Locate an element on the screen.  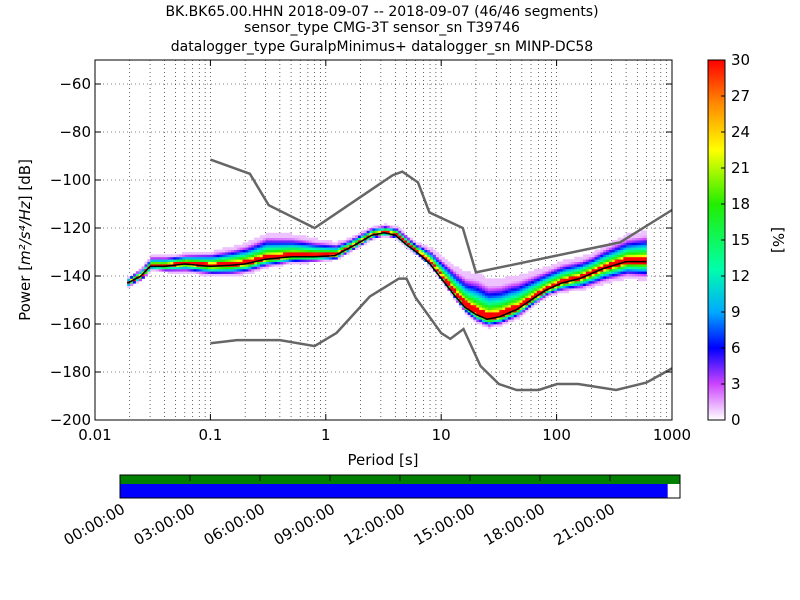
colorbar-tick-label: 21 is located at coordinates (740, 168).